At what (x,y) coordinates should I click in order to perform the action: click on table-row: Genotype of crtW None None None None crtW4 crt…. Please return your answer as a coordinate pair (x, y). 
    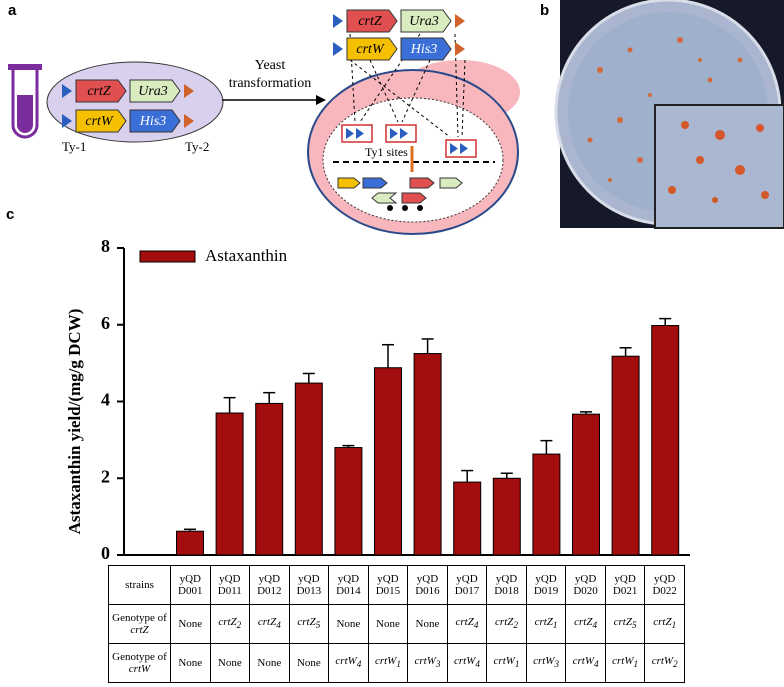
    Looking at the image, I should click on (396, 663).